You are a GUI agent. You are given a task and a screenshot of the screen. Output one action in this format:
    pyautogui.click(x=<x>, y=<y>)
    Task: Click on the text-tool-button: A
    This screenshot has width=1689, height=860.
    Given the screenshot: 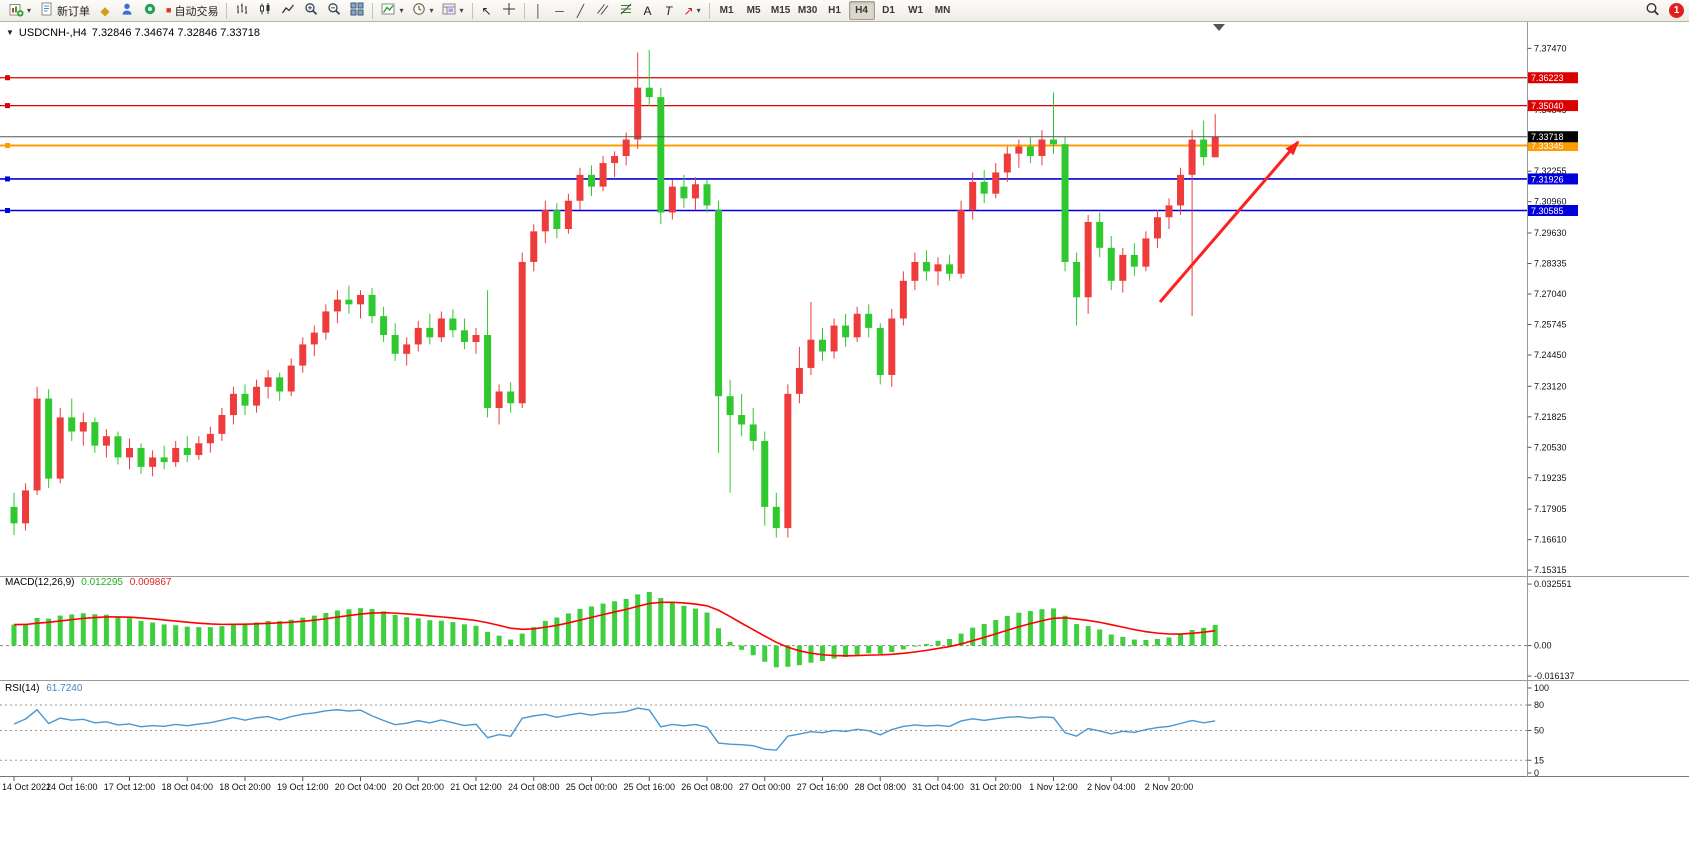 What is the action you would take?
    pyautogui.click(x=648, y=10)
    